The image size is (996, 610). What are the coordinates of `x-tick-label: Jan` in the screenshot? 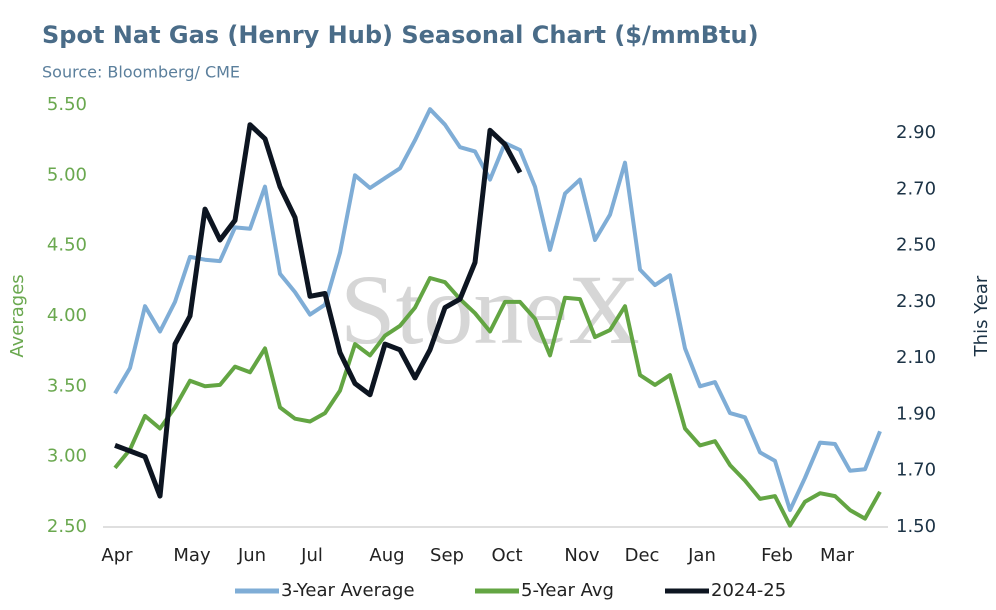 It's located at (701, 555).